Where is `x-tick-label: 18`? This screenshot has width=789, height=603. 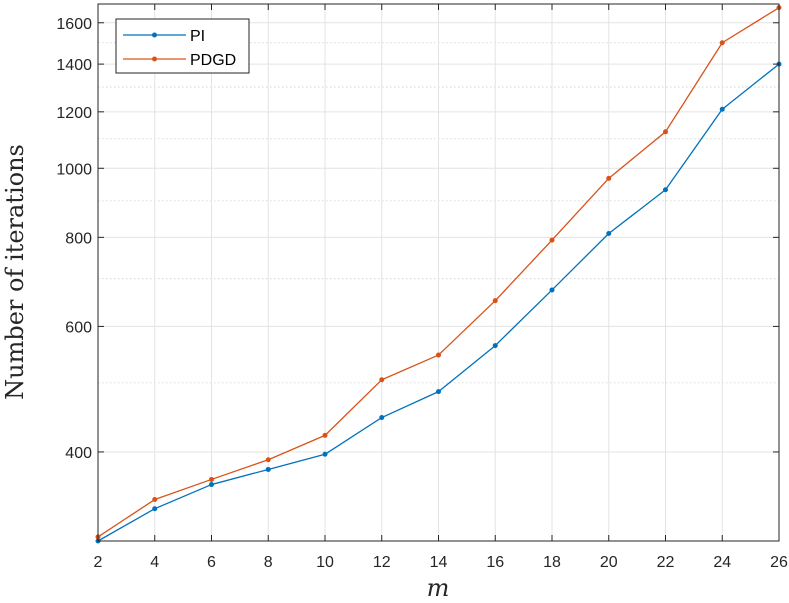
x-tick-label: 18 is located at coordinates (552, 562).